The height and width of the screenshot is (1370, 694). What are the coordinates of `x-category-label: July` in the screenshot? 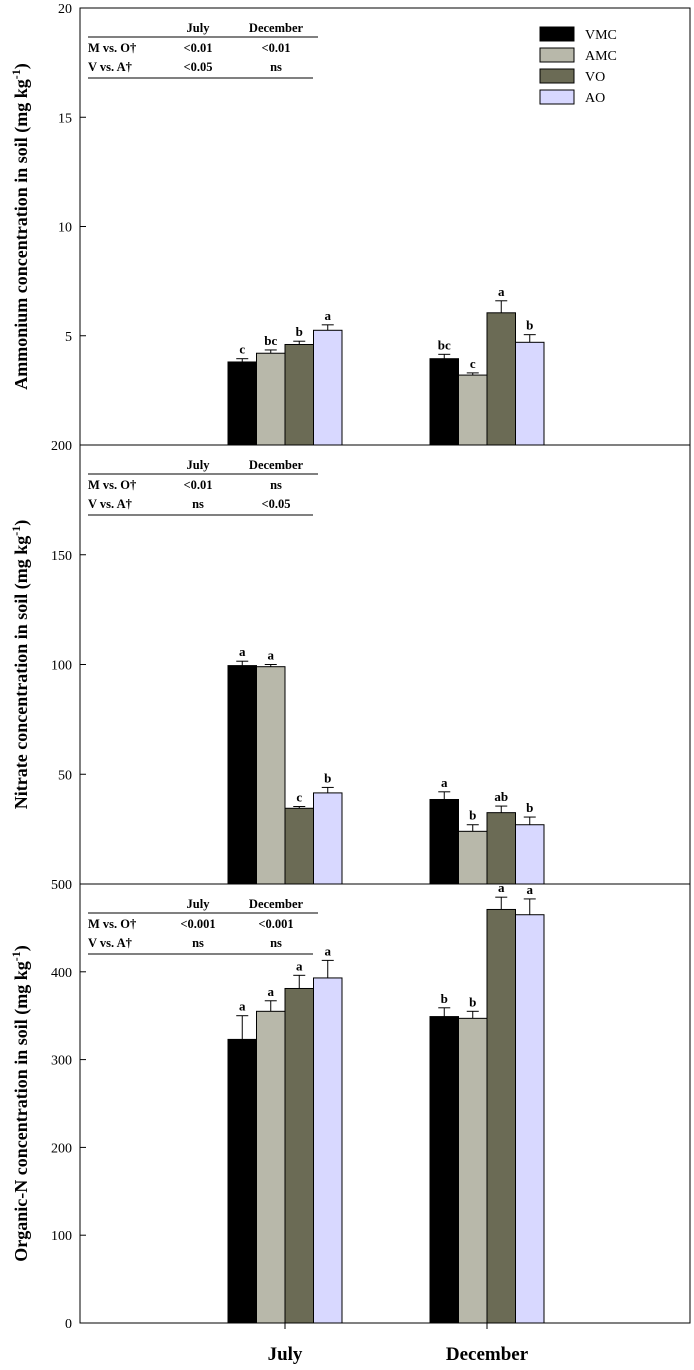 It's located at (285, 1354).